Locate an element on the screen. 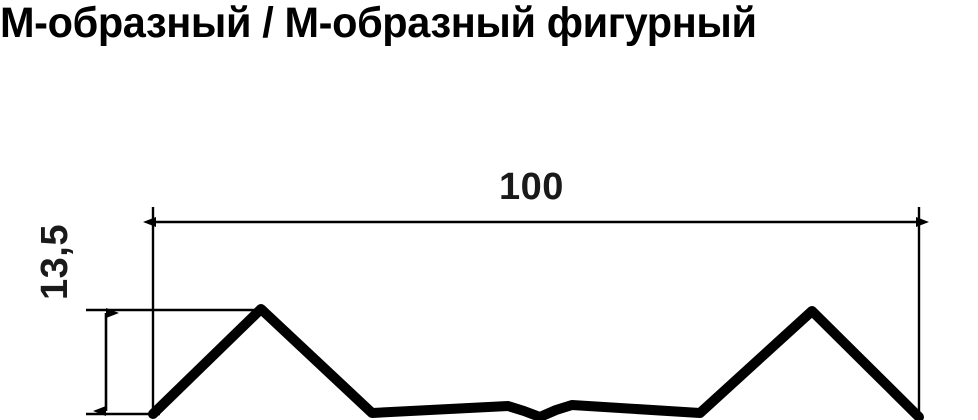 Image resolution: width=978 pixels, height=420 pixels. dimension-label-width: 100 is located at coordinates (531, 187).